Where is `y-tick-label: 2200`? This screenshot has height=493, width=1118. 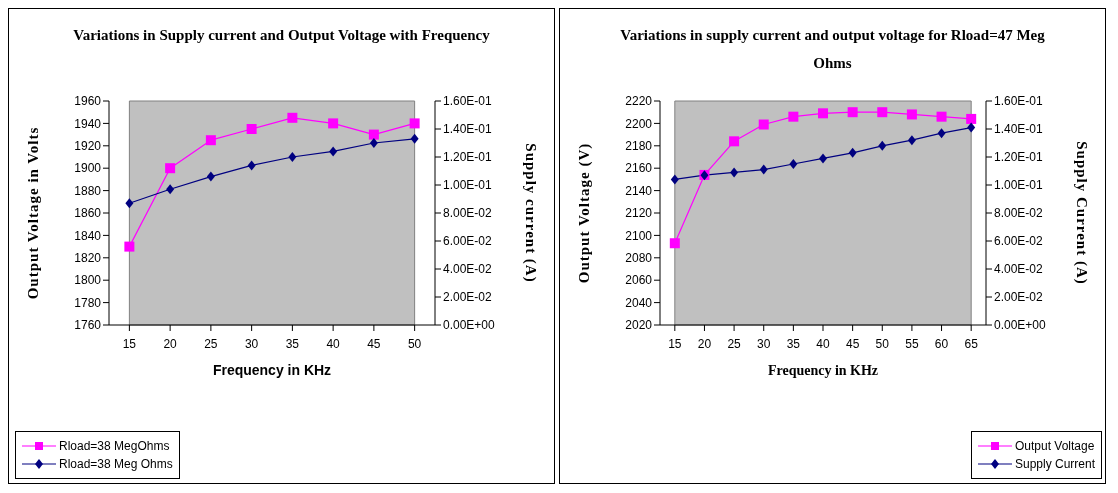 y-tick-label: 2200 is located at coordinates (639, 123).